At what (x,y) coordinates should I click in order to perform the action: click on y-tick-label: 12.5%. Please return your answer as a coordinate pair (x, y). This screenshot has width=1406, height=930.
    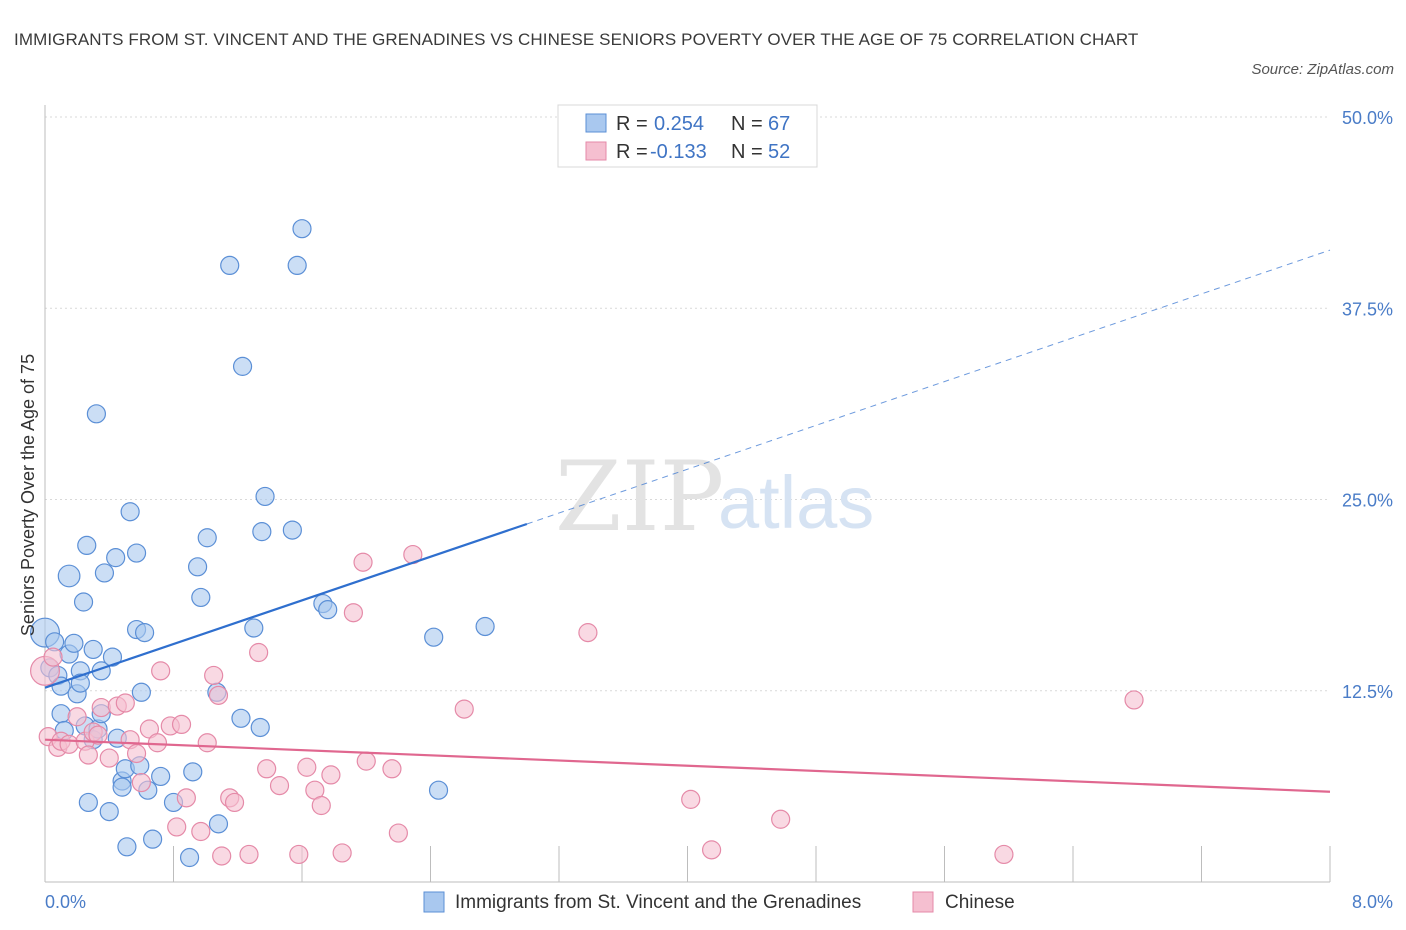
    Looking at the image, I should click on (1367, 692).